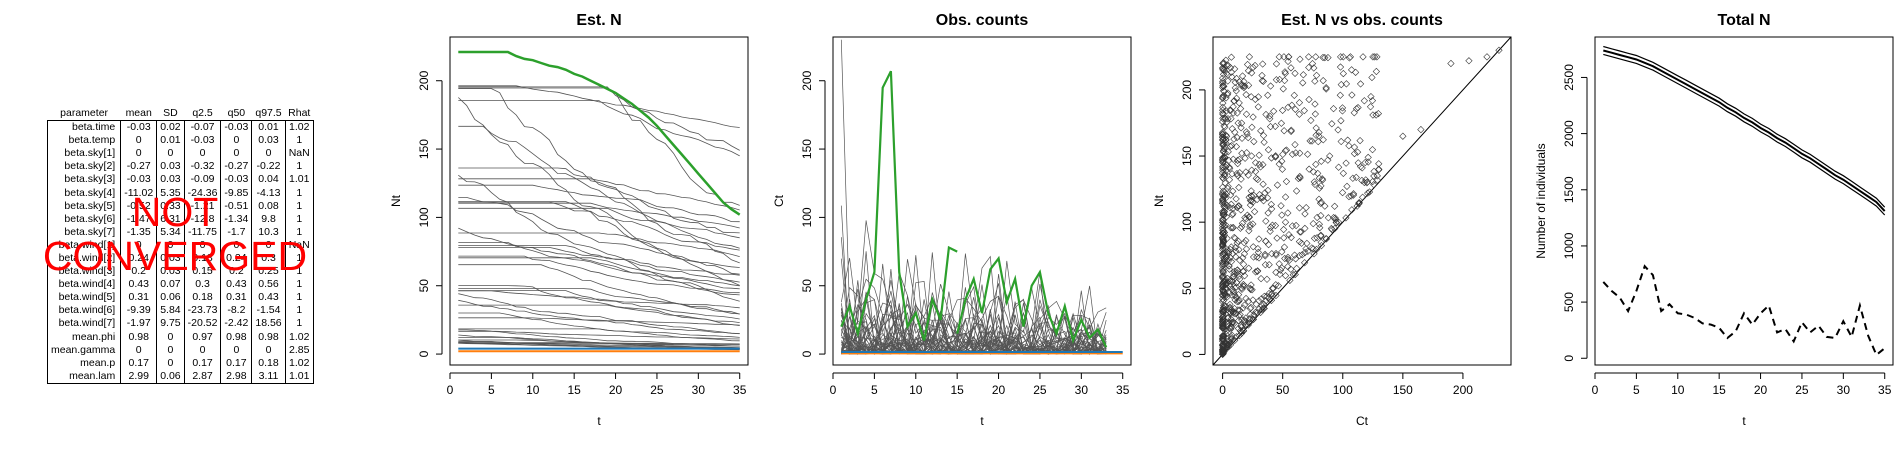 Image resolution: width=1900 pixels, height=450 pixels. What do you see at coordinates (84, 232) in the screenshot?
I see `stats-param-name: beta.sky[7]` at bounding box center [84, 232].